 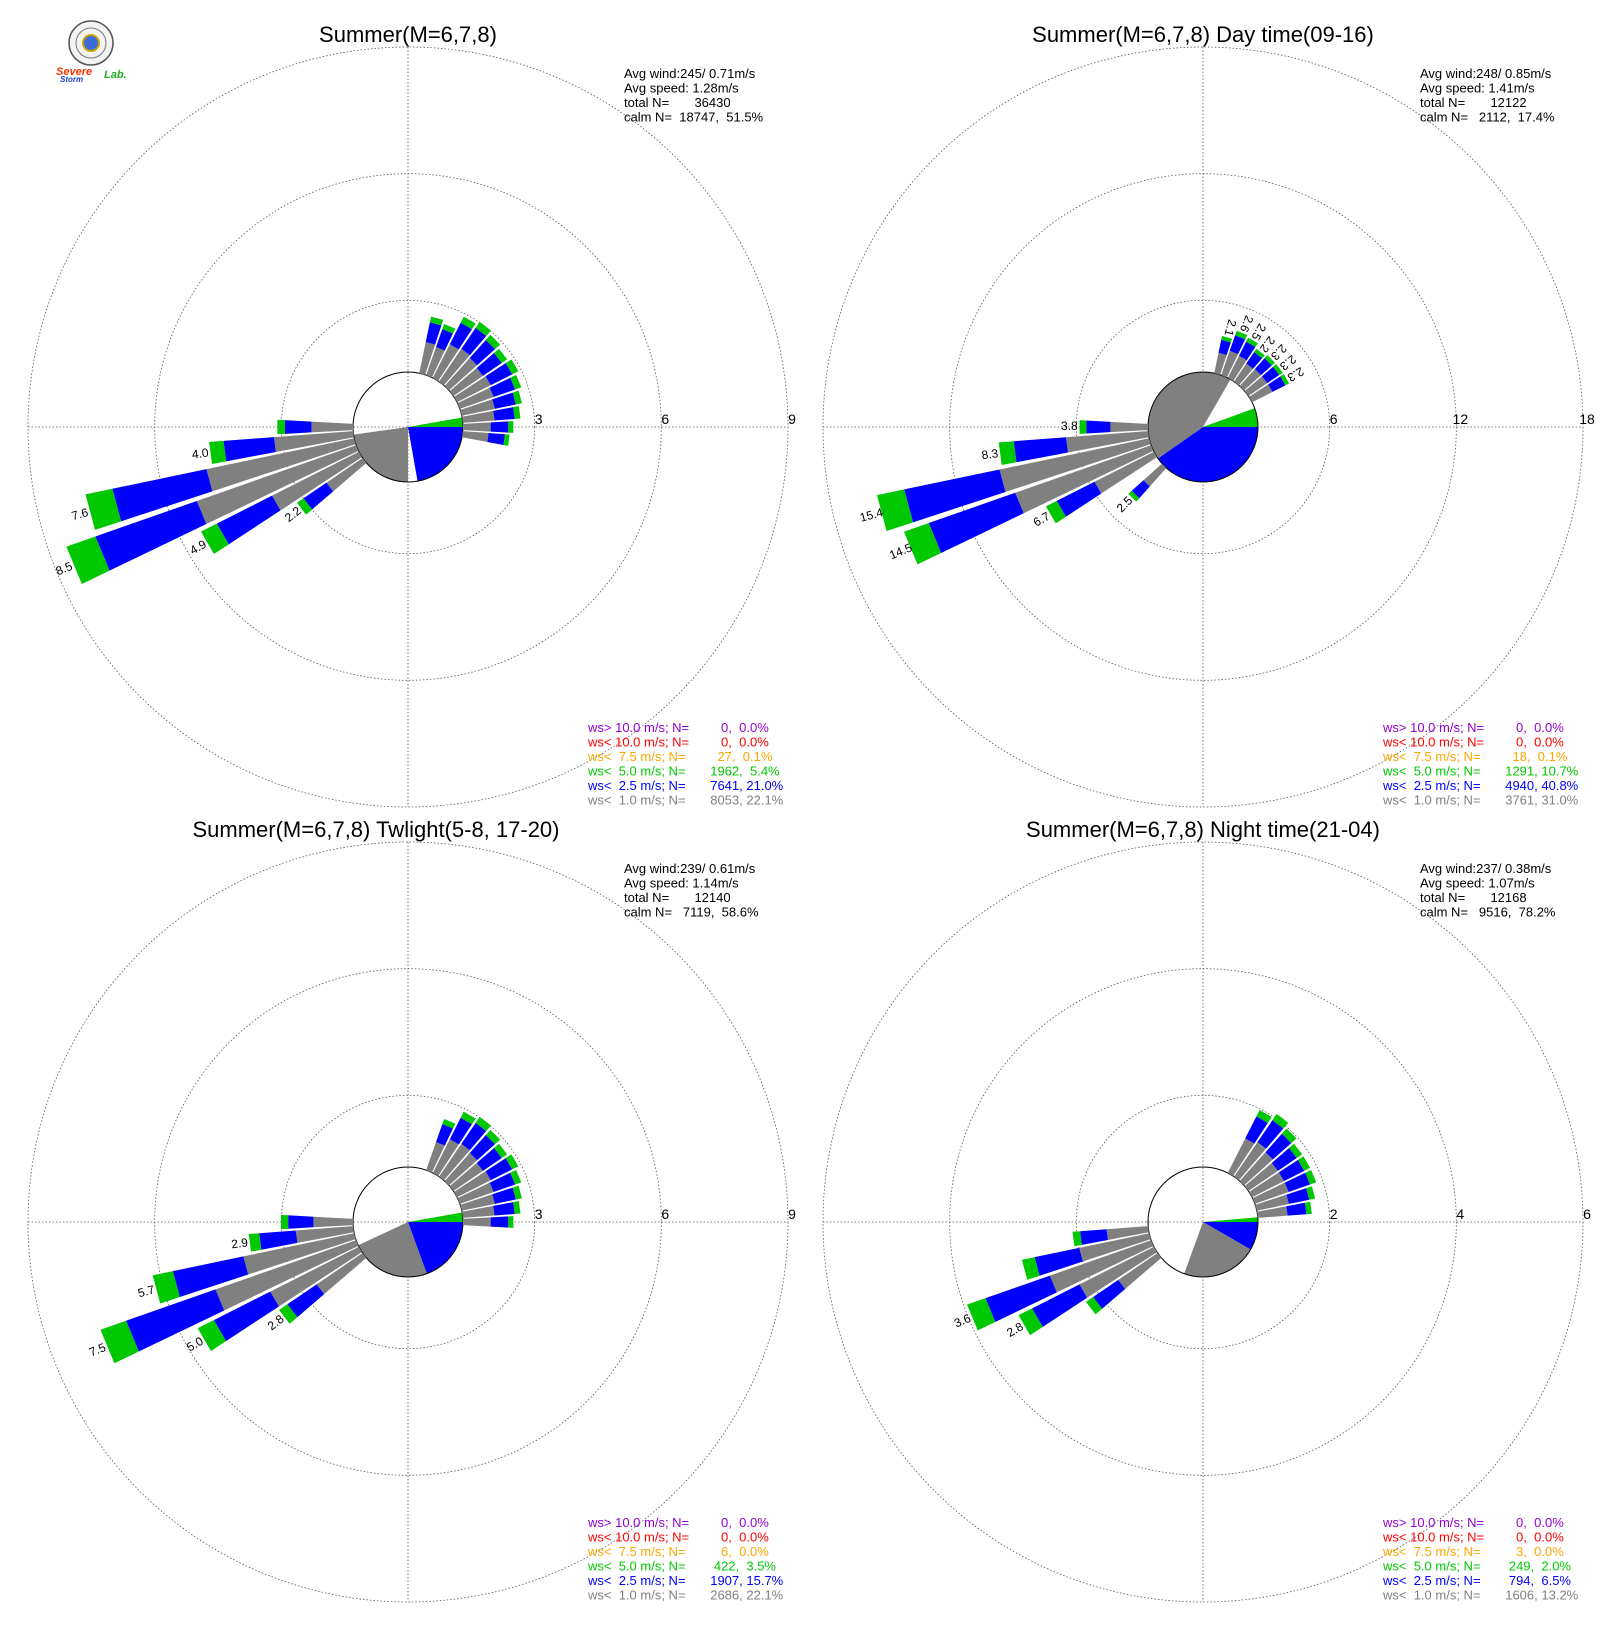 What do you see at coordinates (736, 727) in the screenshot?
I see `legend-value: 0, 0.0%` at bounding box center [736, 727].